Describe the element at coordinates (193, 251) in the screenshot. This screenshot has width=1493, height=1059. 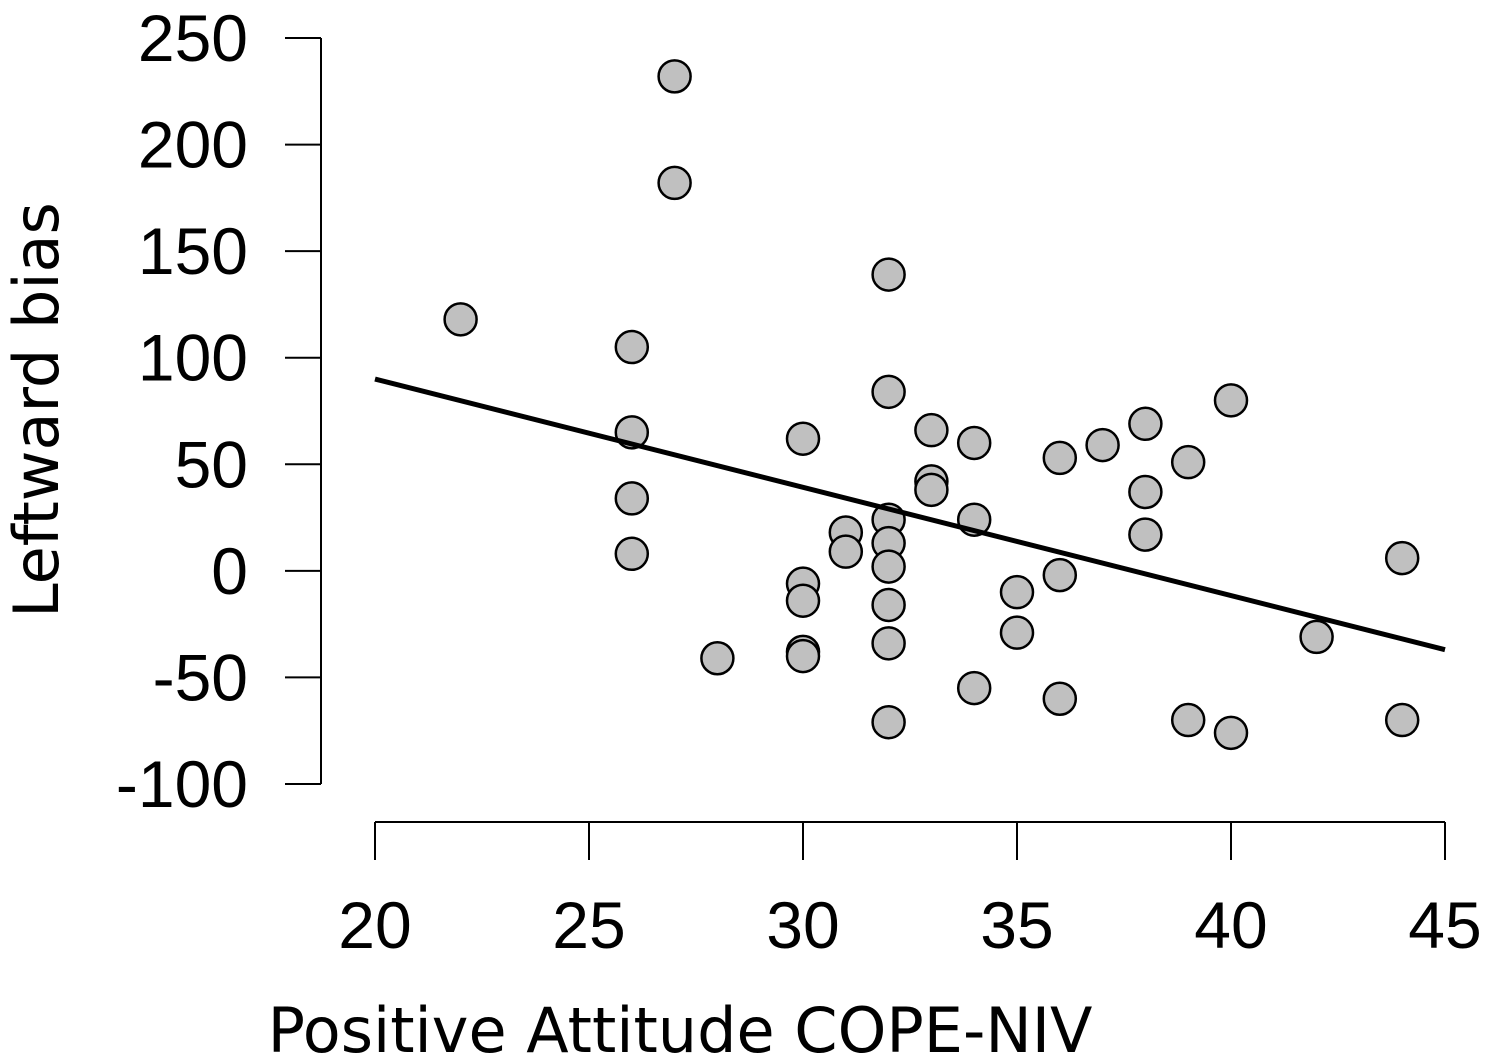
I see `y-tick-label: 150` at that location.